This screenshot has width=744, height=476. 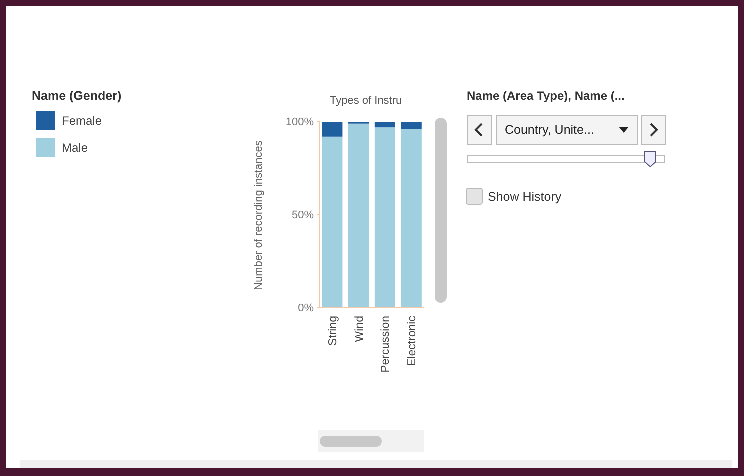 I want to click on legend-label: Male, so click(x=75, y=148).